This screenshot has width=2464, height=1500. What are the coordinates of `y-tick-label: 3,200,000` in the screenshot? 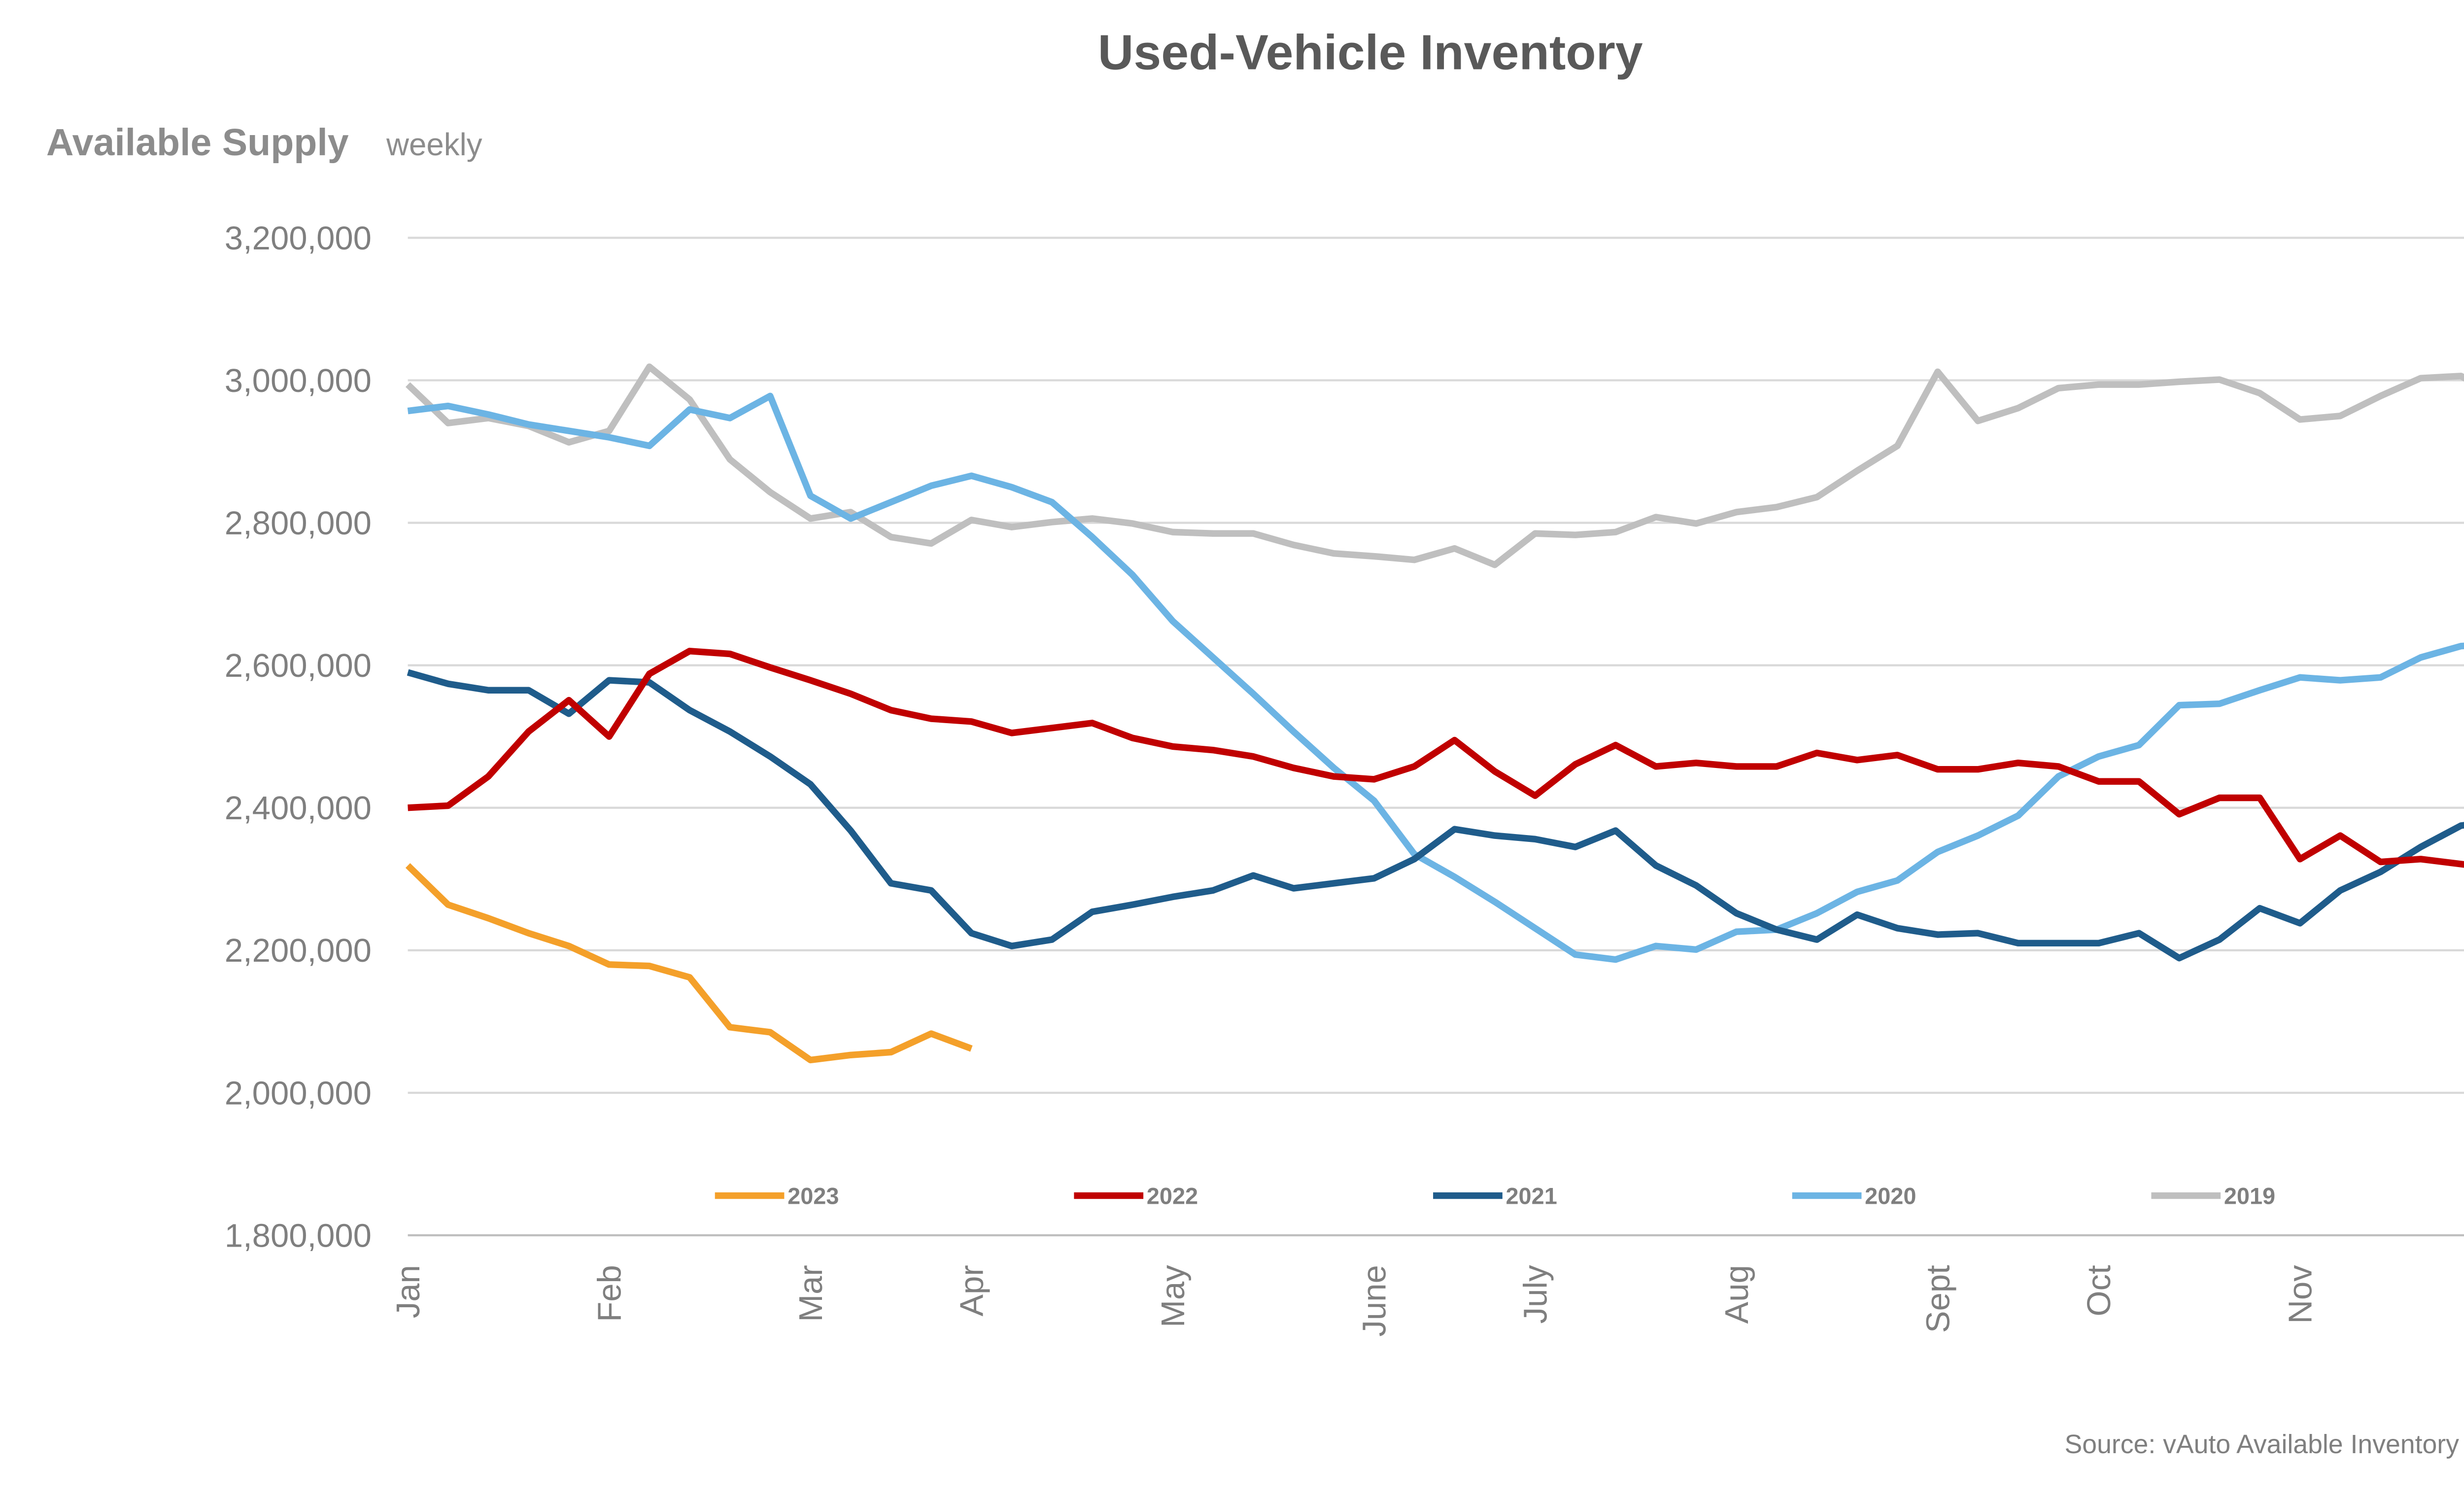 It's located at (298, 238).